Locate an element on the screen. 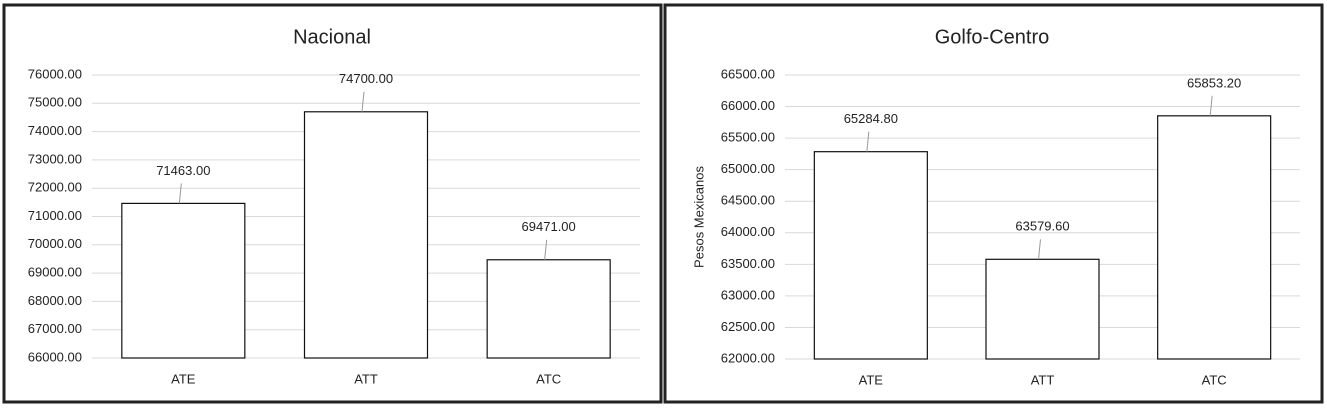 The height and width of the screenshot is (409, 1327). y-tick-label: 64000.00 is located at coordinates (748, 231).